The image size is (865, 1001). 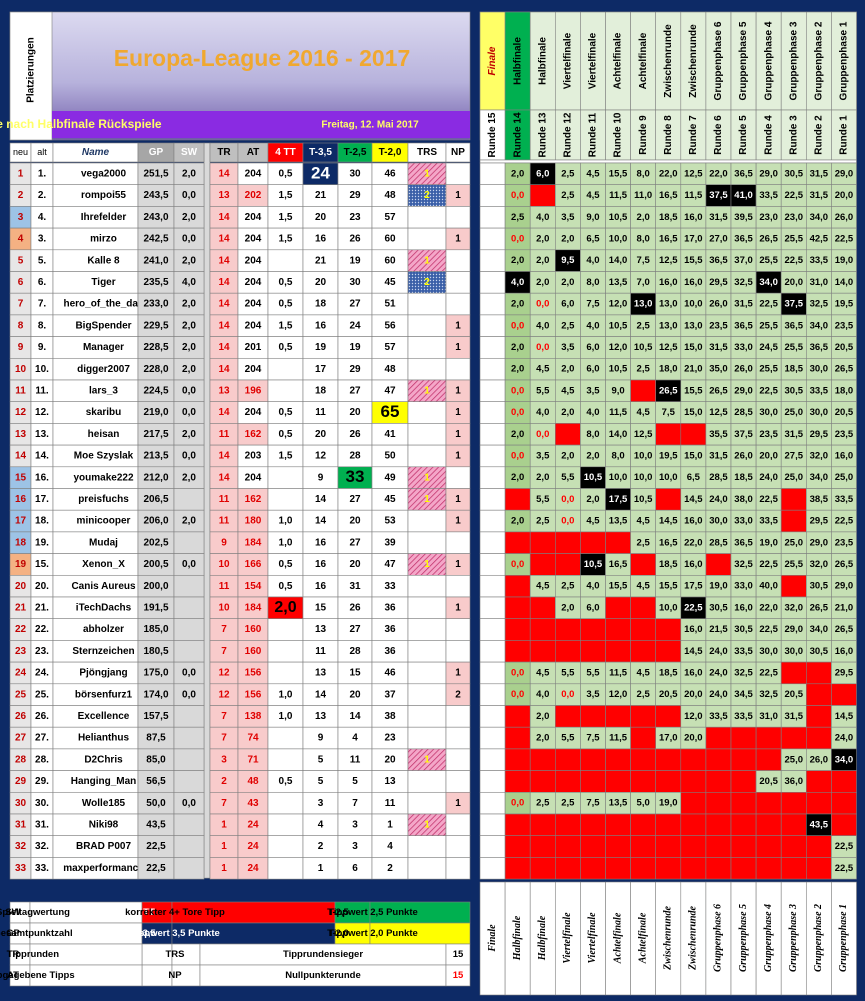 I want to click on cell-text: 12, so click(x=224, y=673).